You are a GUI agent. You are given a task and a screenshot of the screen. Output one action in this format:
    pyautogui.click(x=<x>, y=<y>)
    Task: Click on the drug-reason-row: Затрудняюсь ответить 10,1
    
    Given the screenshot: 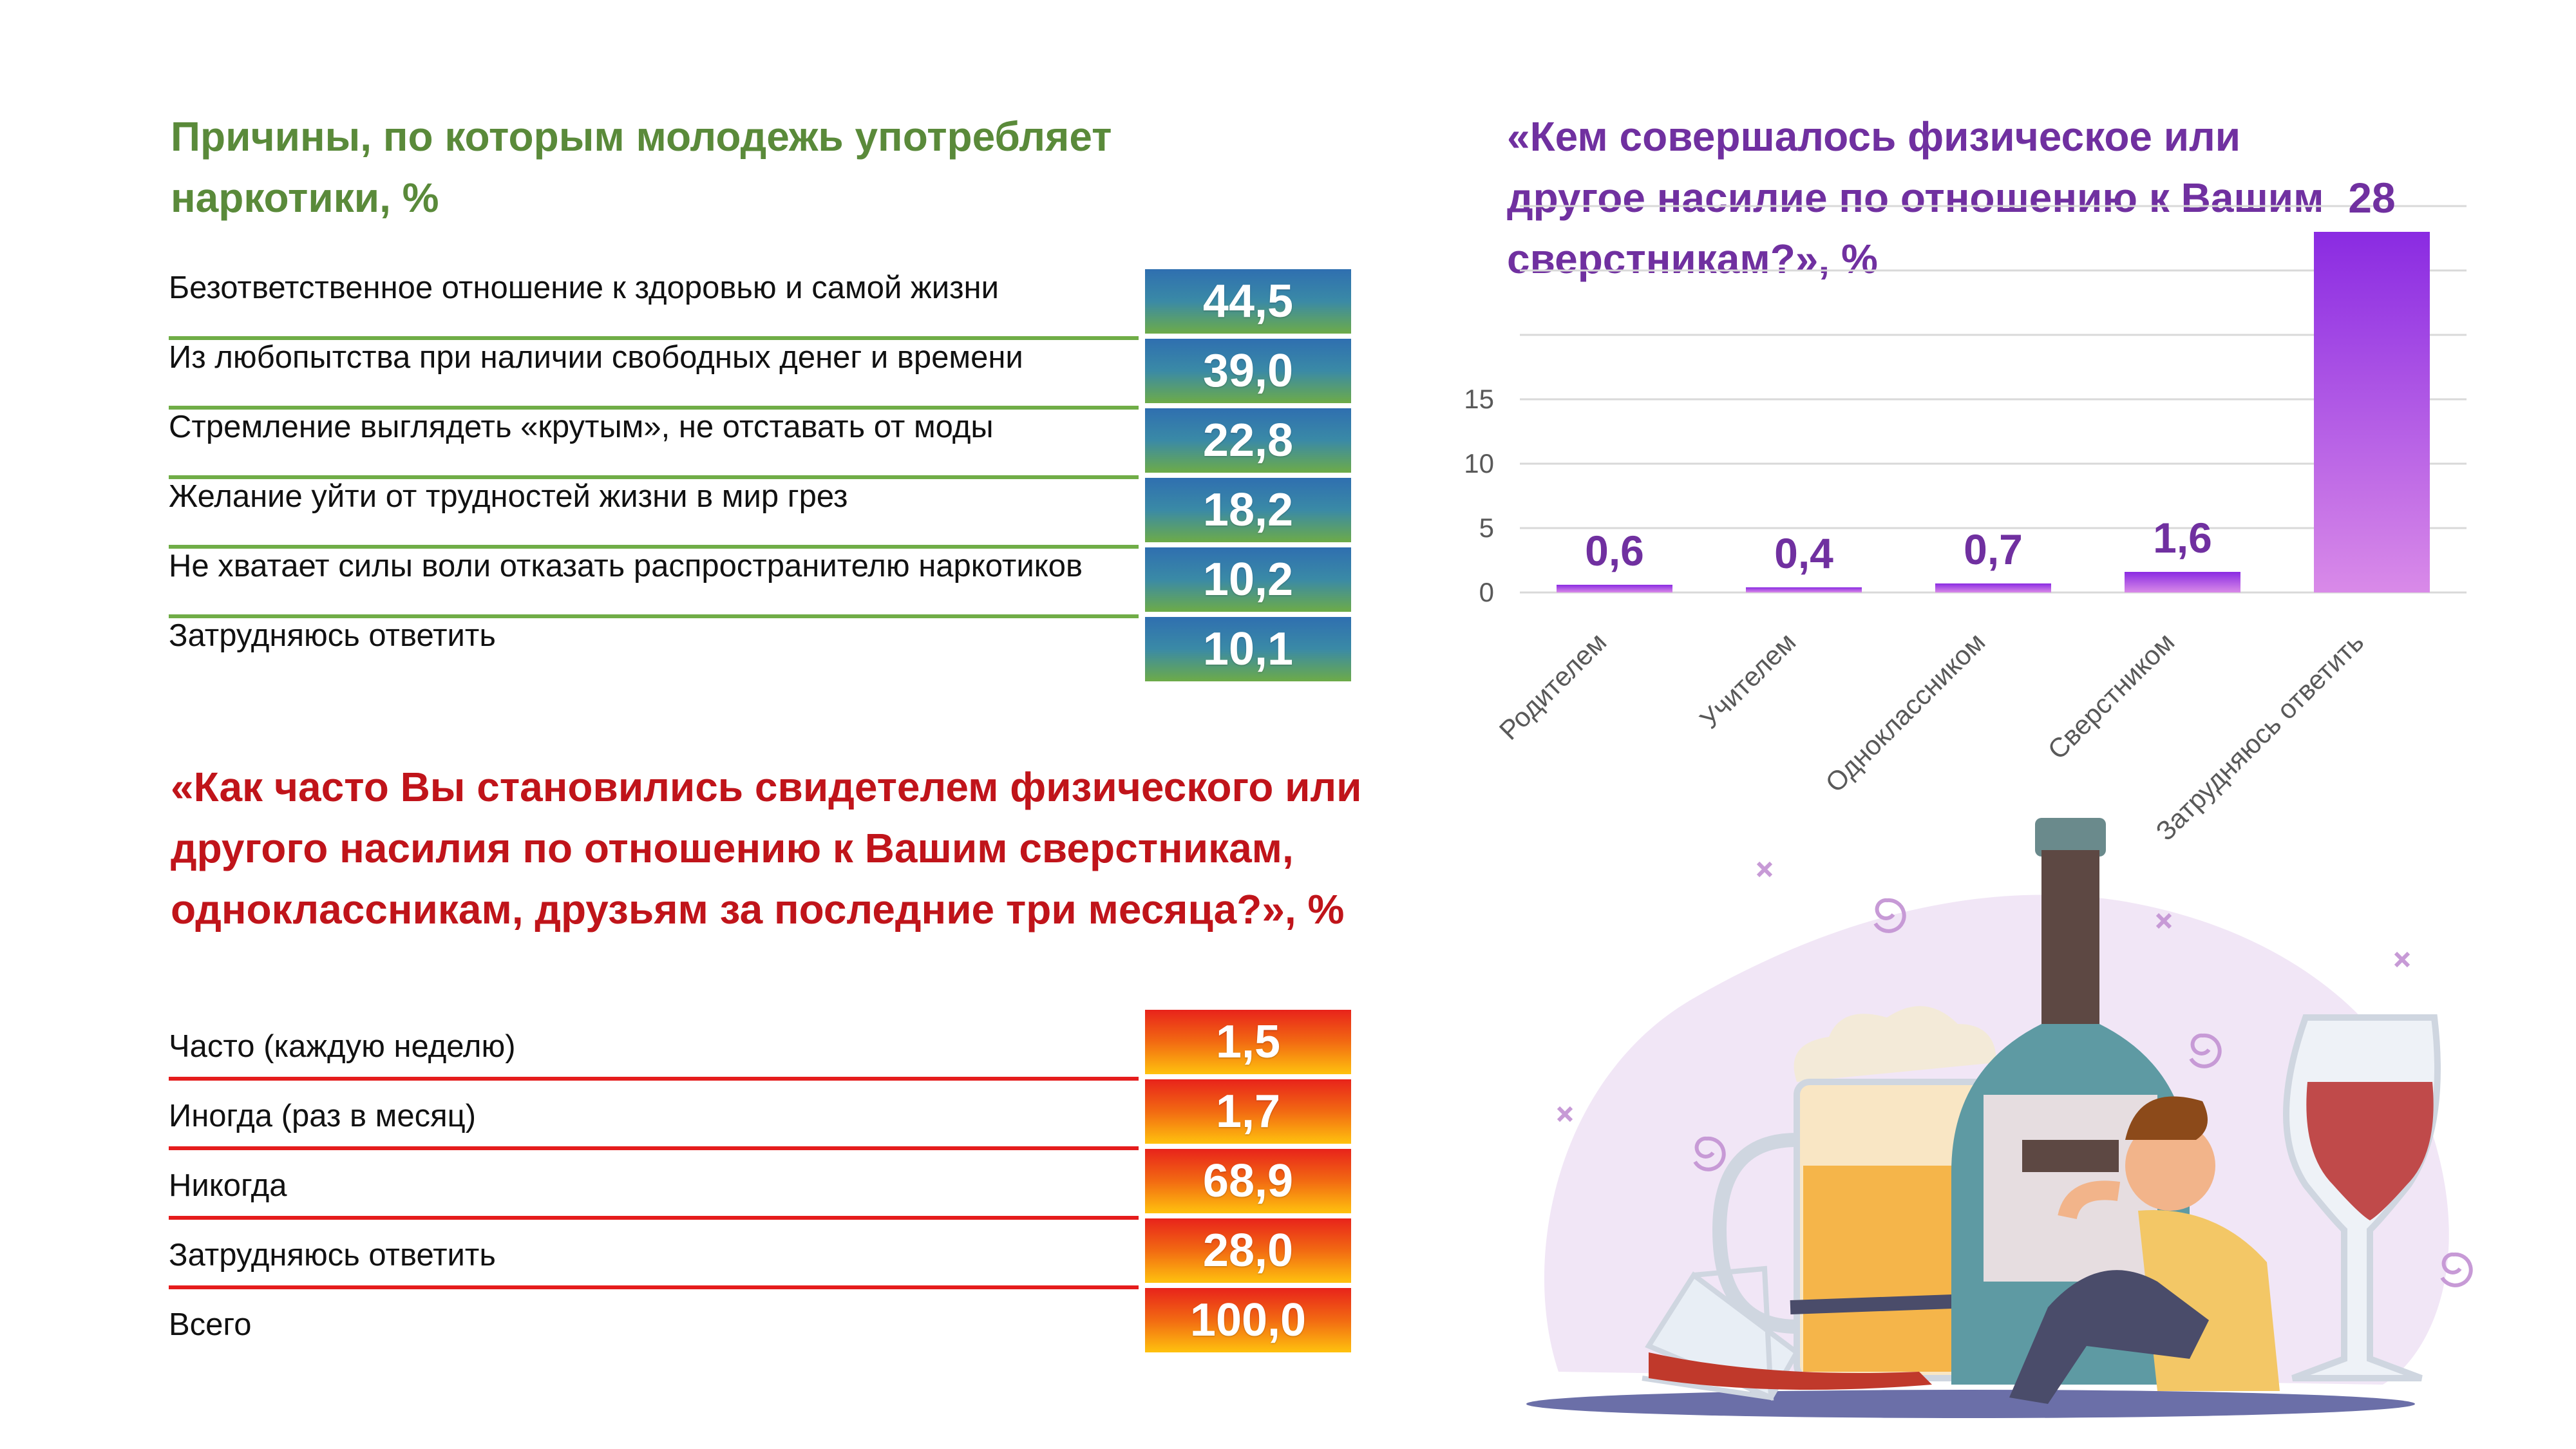 What is the action you would take?
    pyautogui.click(x=760, y=652)
    